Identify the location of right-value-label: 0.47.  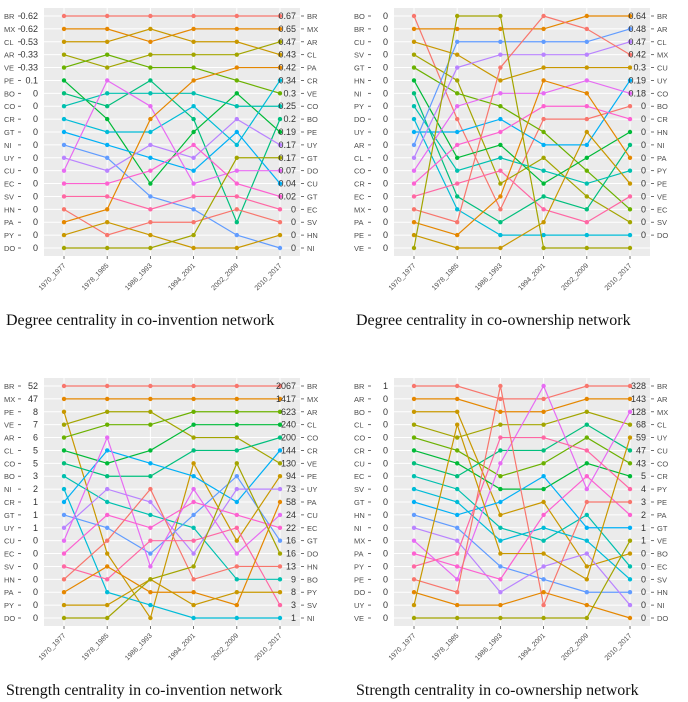
(637, 42).